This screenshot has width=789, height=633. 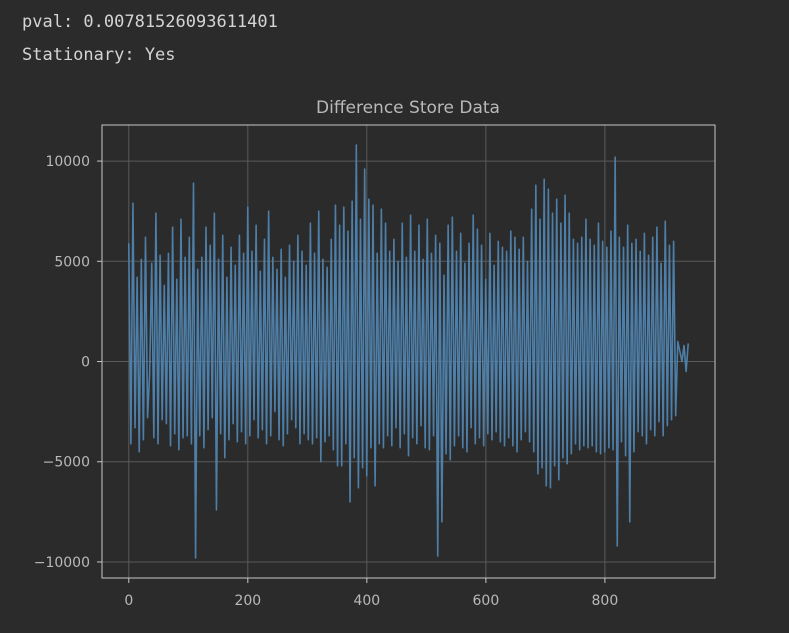 What do you see at coordinates (408, 108) in the screenshot?
I see `chart-title: Difference Store Data` at bounding box center [408, 108].